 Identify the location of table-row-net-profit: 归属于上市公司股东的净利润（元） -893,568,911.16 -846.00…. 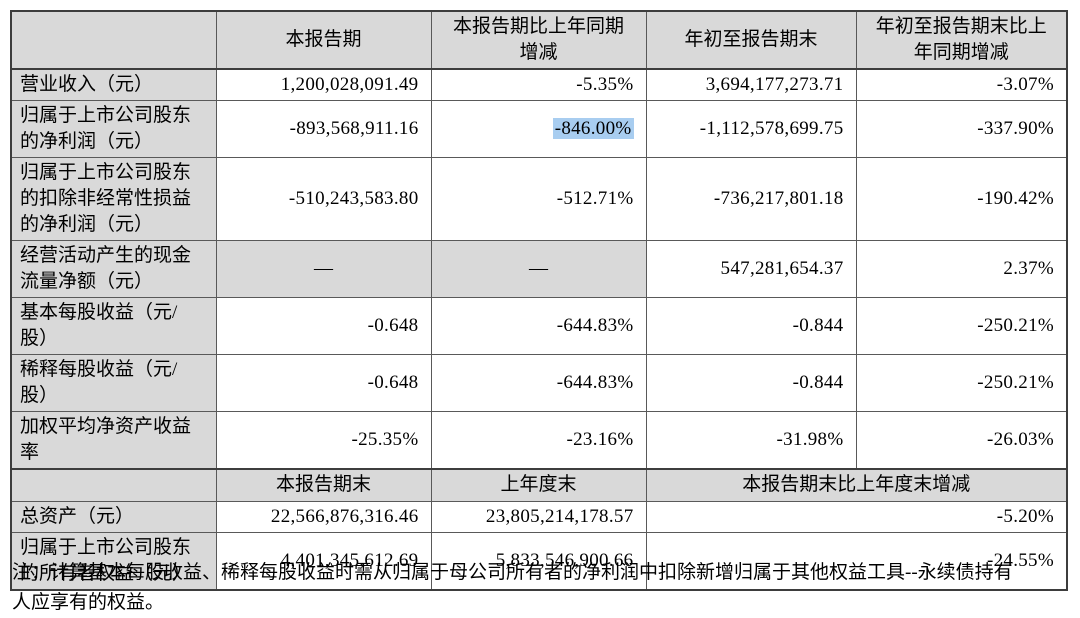
(539, 129).